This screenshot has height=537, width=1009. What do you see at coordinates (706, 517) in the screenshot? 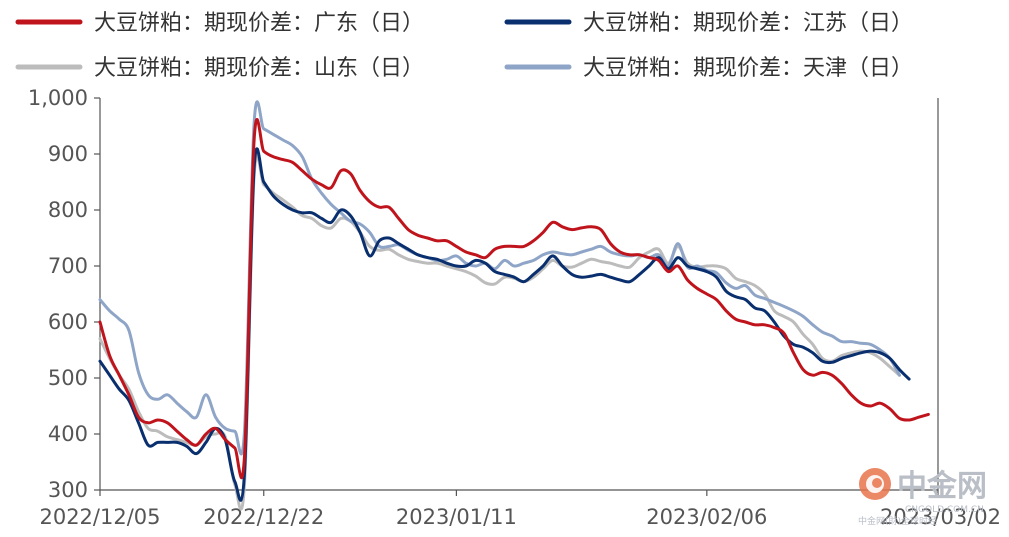
I see `x-tick-label: 2023/02/06` at bounding box center [706, 517].